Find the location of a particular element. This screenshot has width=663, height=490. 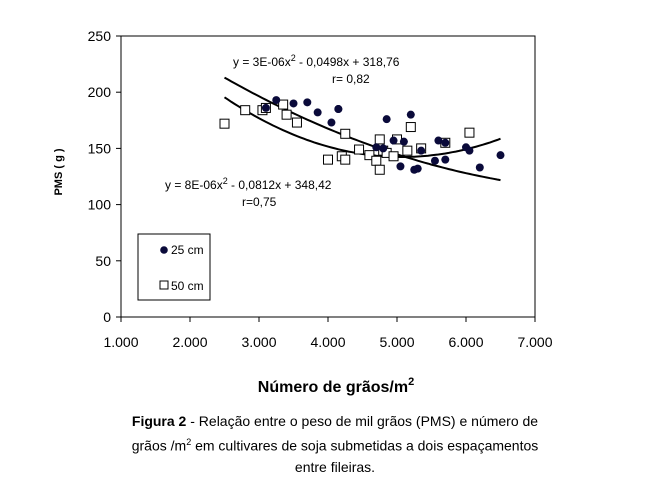

legend-label-25cm: 25 cm is located at coordinates (187, 250).